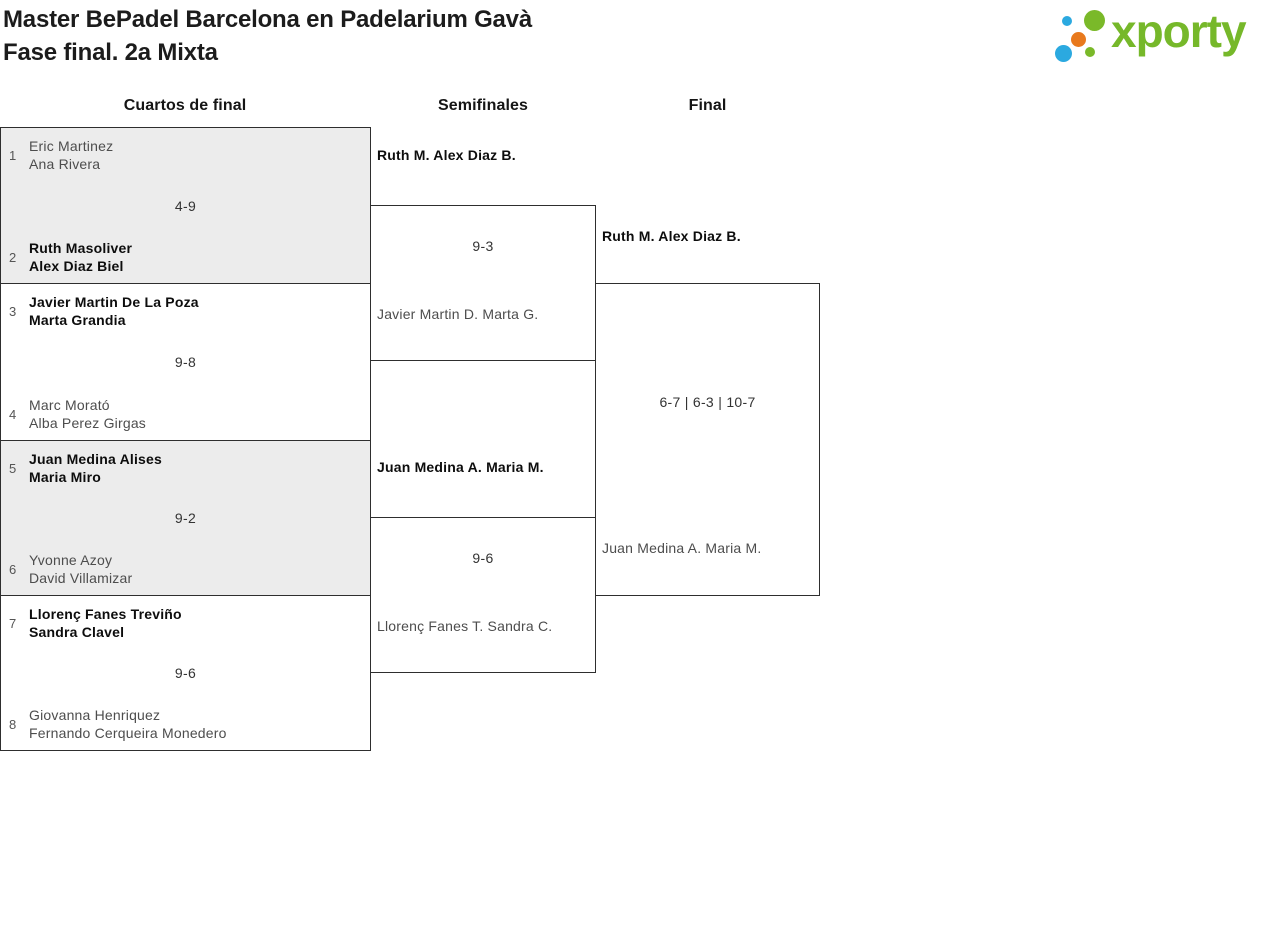 The height and width of the screenshot is (949, 1280). Describe the element at coordinates (110, 52) in the screenshot. I see `phase-subtitle: Fase final. 2a Mixta` at that location.